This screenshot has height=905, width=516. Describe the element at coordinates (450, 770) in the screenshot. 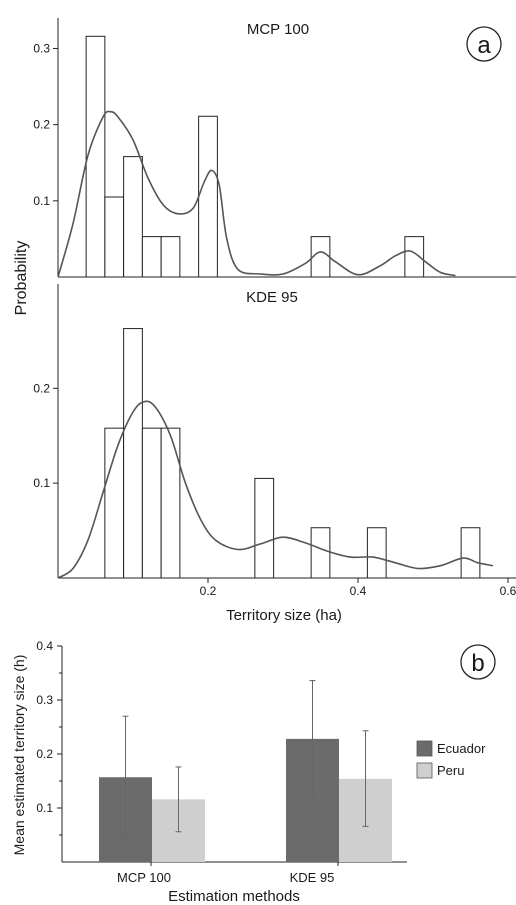

I see `legend-label-peru: Peru` at that location.